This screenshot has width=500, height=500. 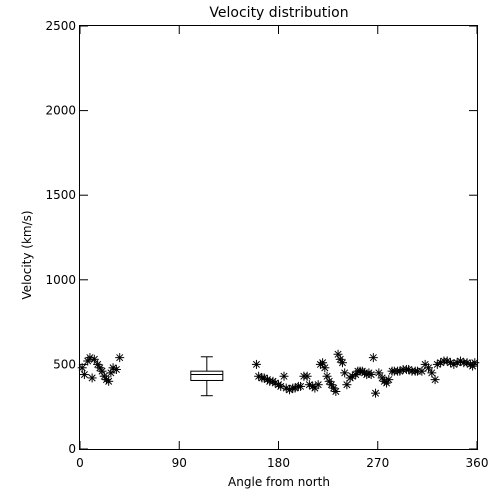 I want to click on y-tick-label: 1000, so click(x=60, y=280).